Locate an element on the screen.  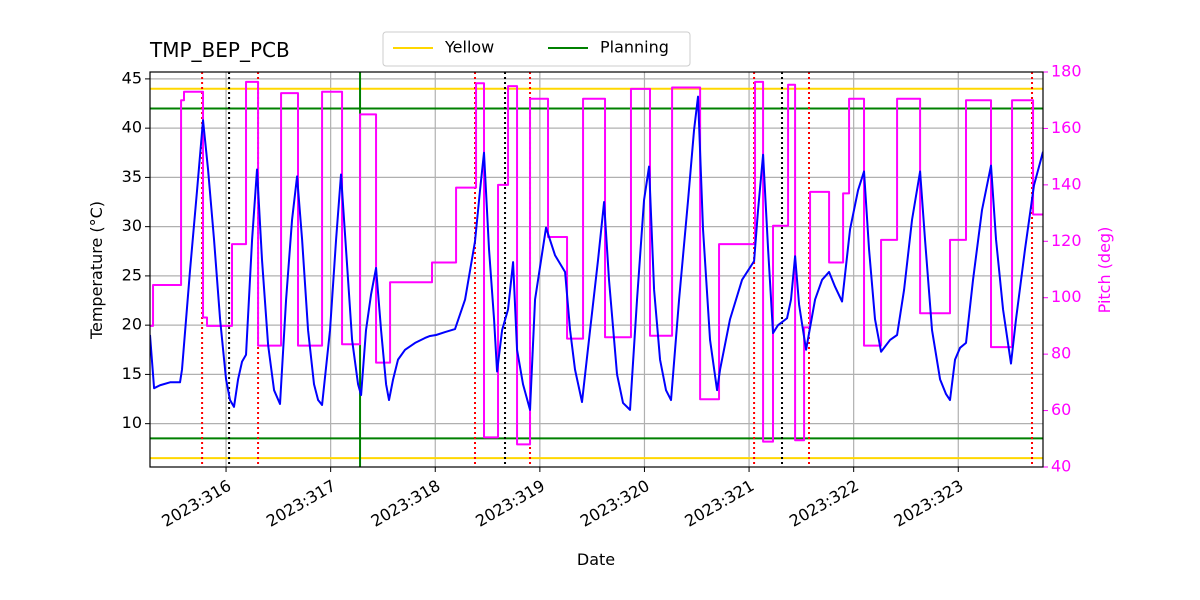
x-axis-label: Date is located at coordinates (596, 559).